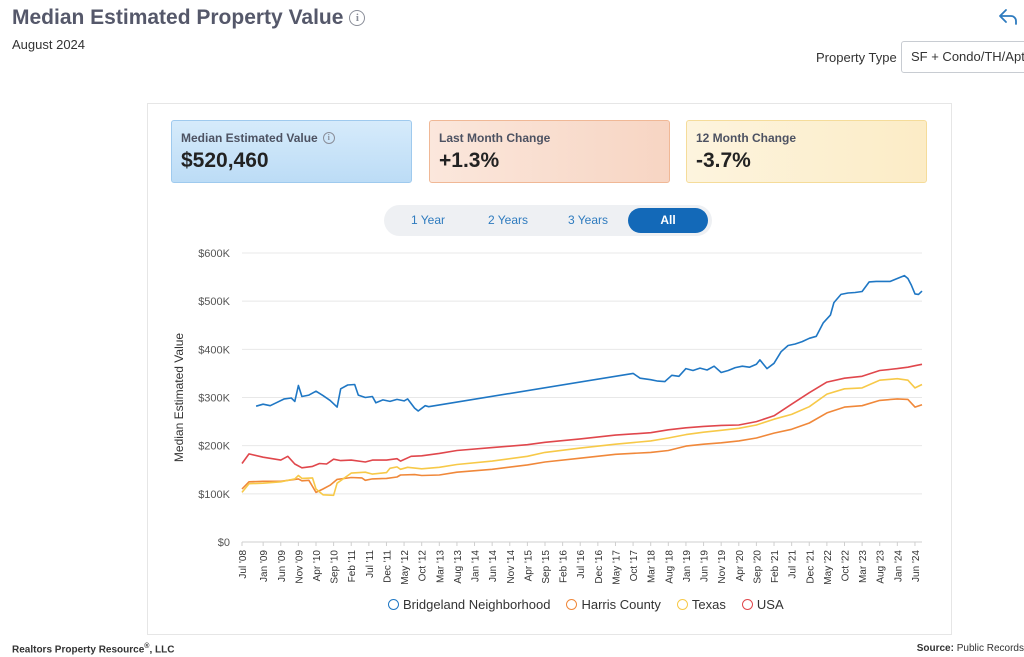  I want to click on page-title: Median Estimated Property Value i, so click(189, 18).